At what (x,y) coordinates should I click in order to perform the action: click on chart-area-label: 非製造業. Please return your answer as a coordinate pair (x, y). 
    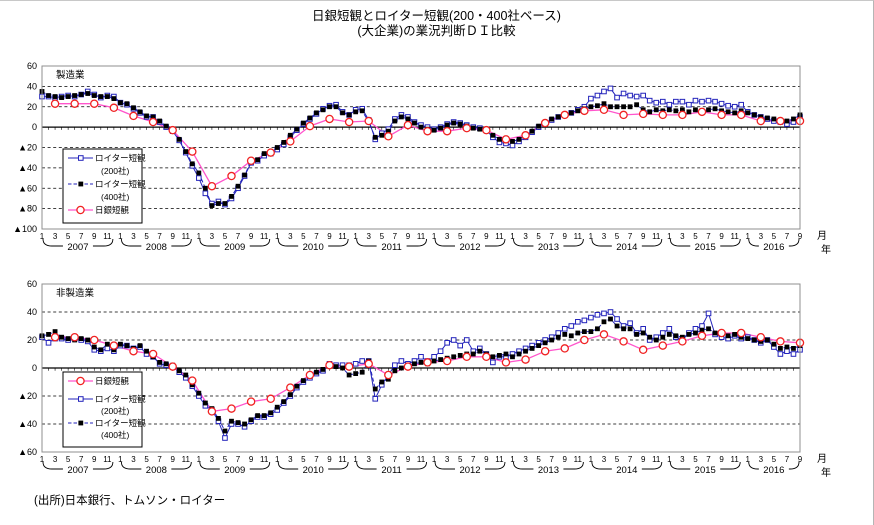
    Looking at the image, I should click on (75, 293).